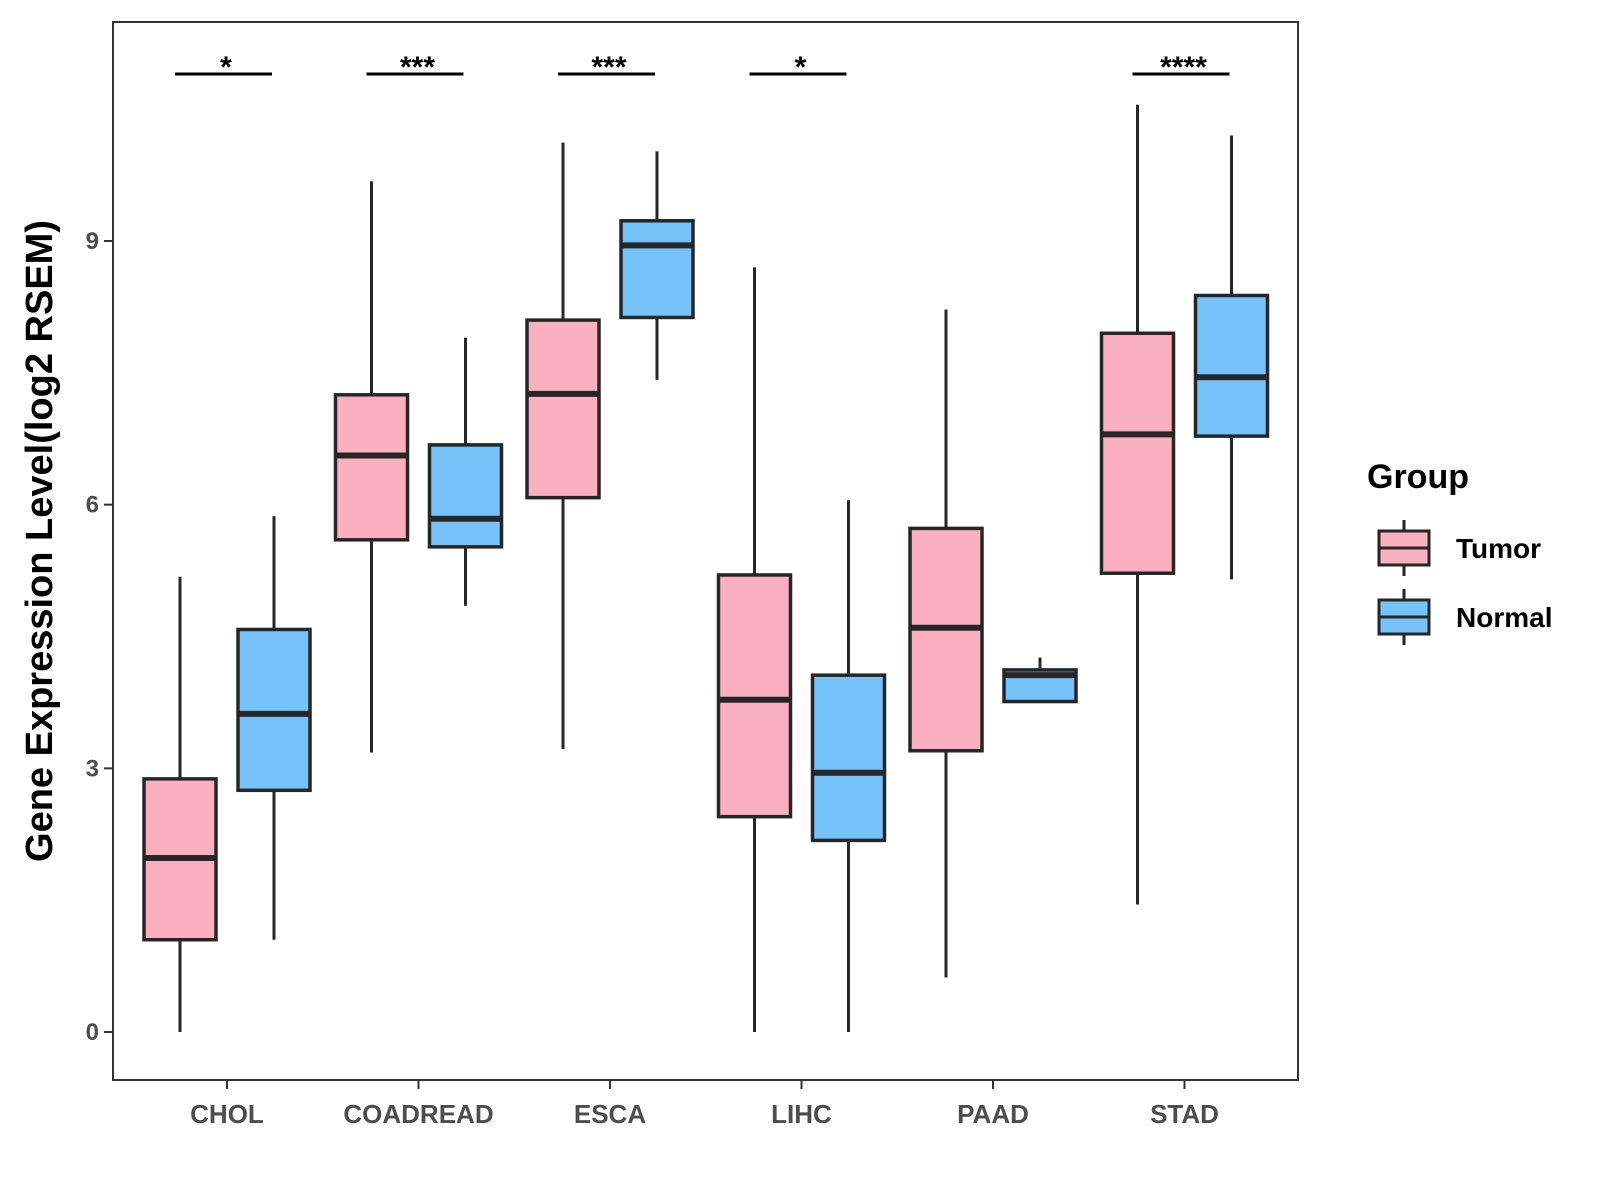 Image resolution: width=1600 pixels, height=1200 pixels. Describe the element at coordinates (1504, 617) in the screenshot. I see `legend-label: Normal` at that location.